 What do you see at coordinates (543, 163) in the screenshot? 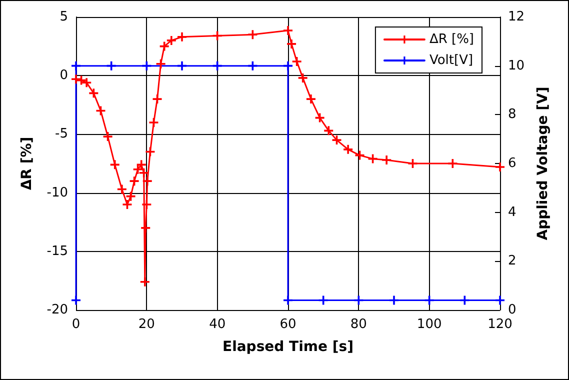
I see `y2-axis-title: Applied Voltage [V]` at bounding box center [543, 163].